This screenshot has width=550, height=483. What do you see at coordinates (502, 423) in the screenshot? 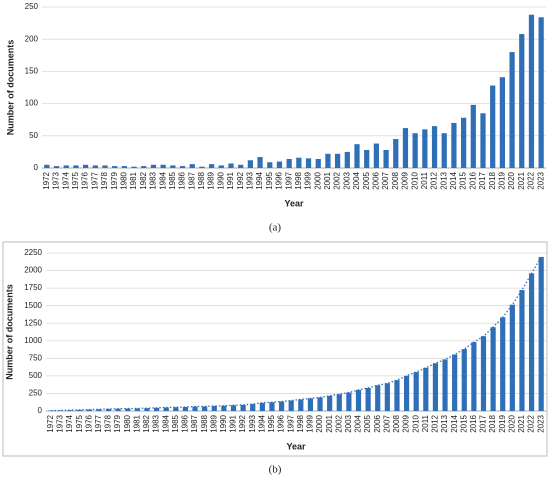
I see `x-tick-label: 2019` at bounding box center [502, 423].